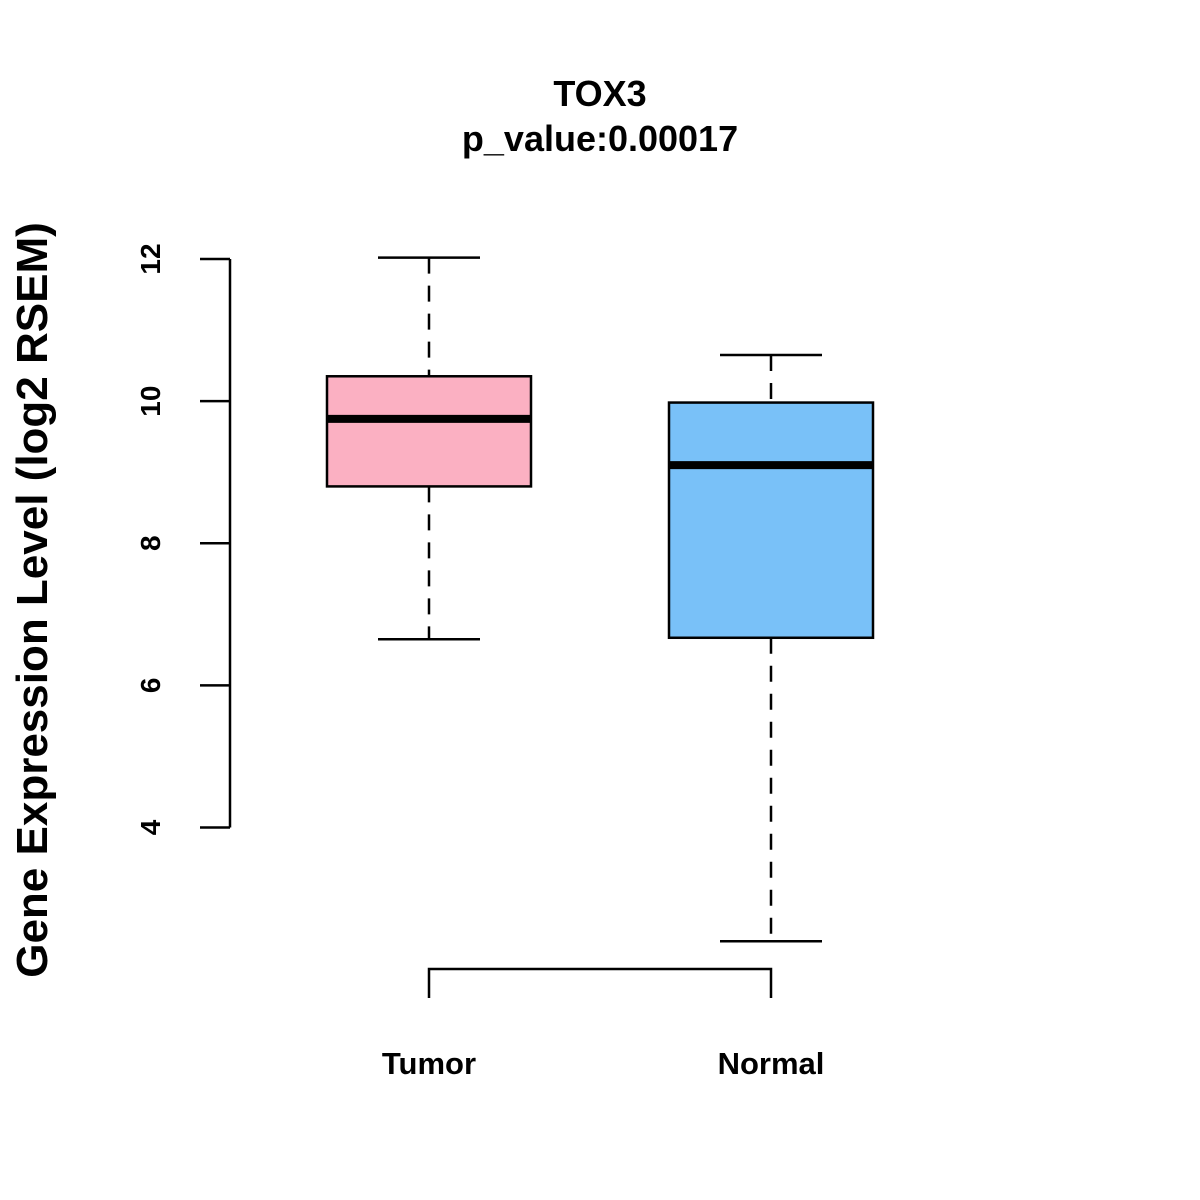 The image size is (1200, 1200). I want to click on y-tick-label: 8, so click(150, 543).